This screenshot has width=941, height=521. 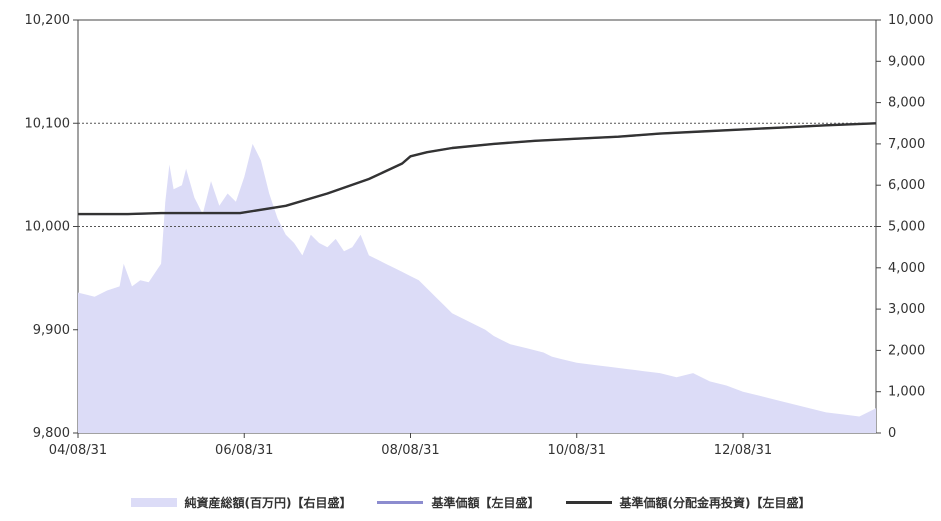 I want to click on right-tick-label: 6,000, so click(x=906, y=185).